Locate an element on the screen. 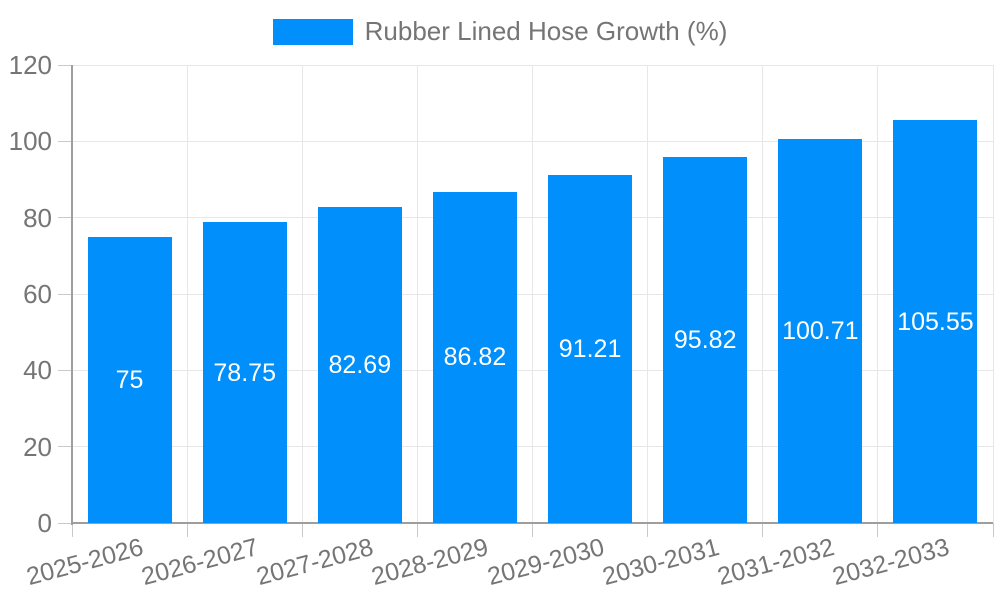  y-axis-line is located at coordinates (72, 295).